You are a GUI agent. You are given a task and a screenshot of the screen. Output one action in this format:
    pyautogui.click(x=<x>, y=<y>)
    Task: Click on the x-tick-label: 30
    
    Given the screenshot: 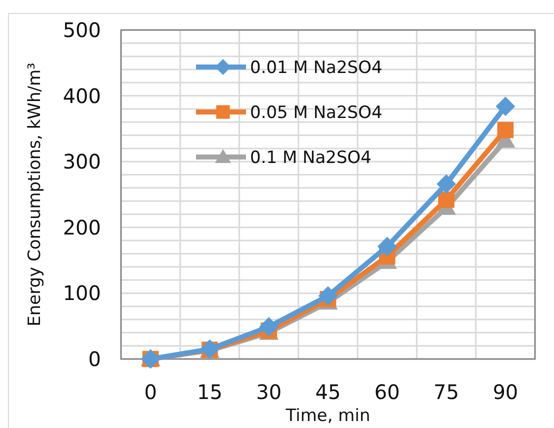 What is the action you would take?
    pyautogui.click(x=269, y=392)
    